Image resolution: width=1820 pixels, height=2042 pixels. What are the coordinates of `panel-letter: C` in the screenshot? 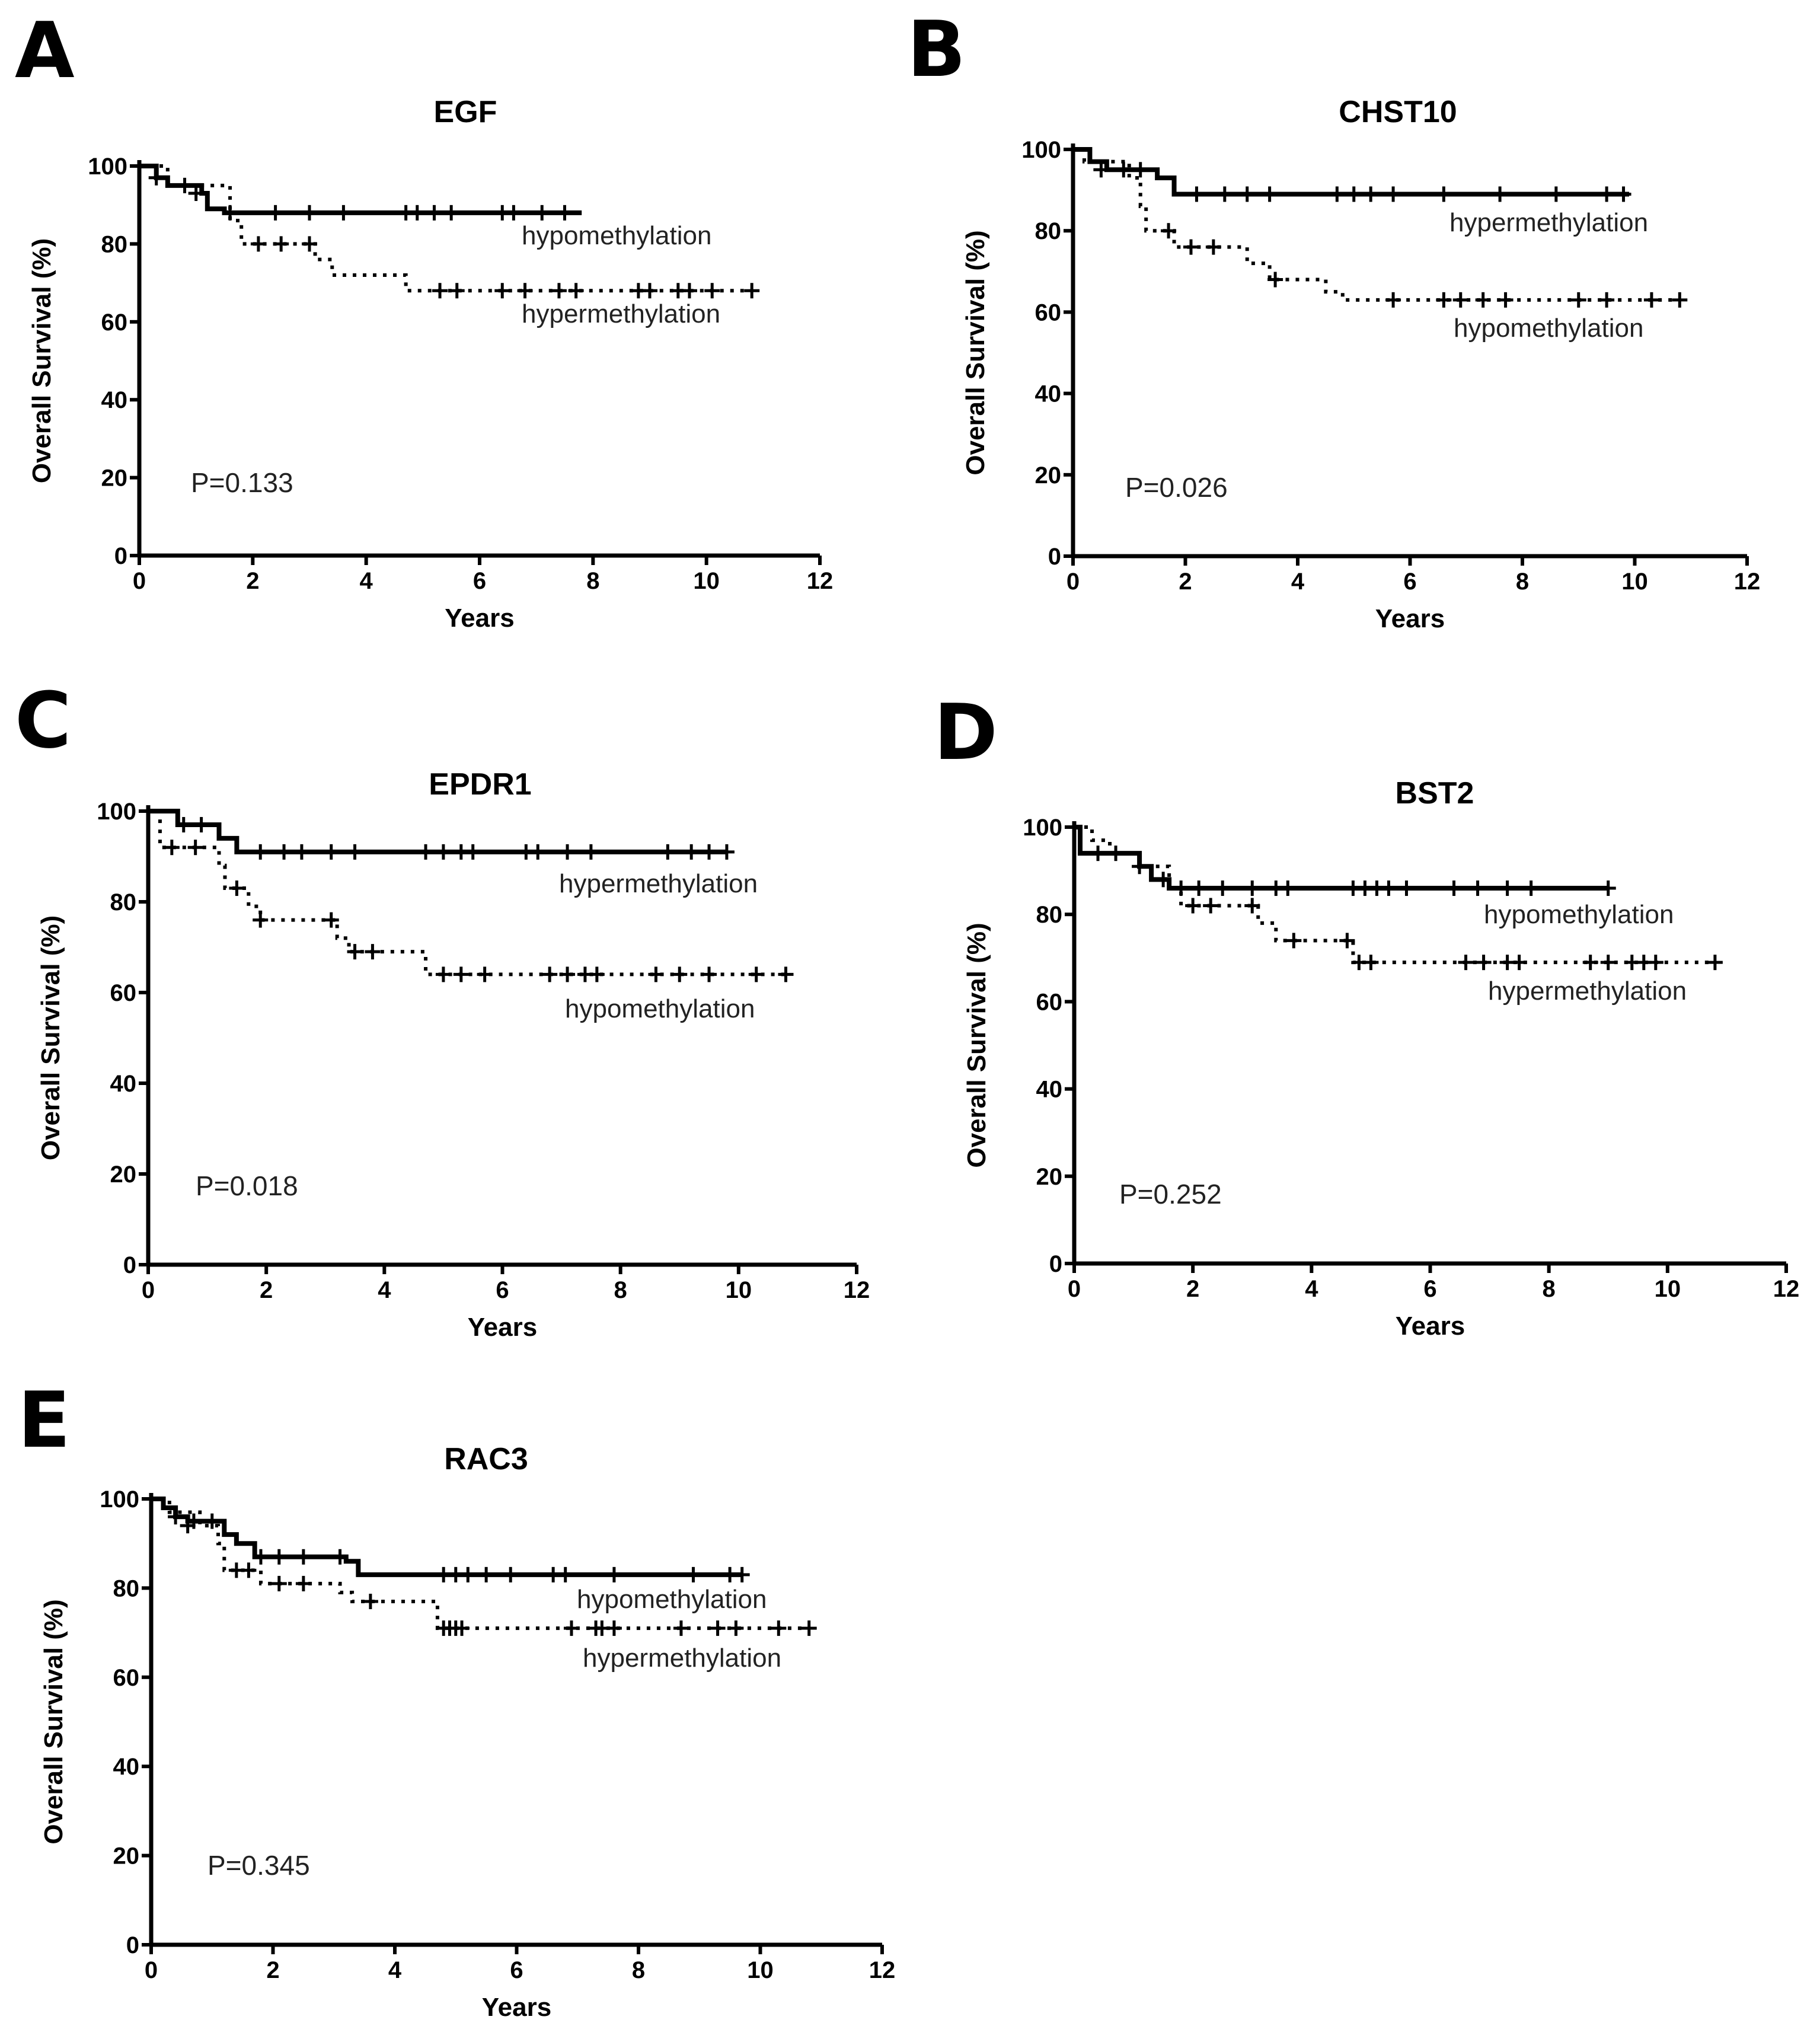 It's located at (43, 720).